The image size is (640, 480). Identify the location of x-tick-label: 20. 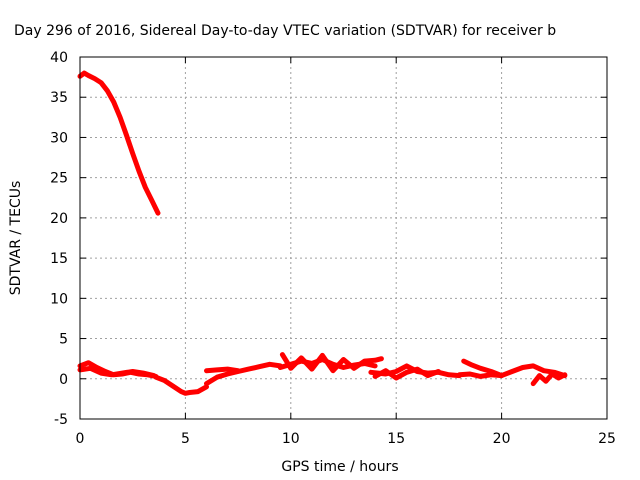
(502, 439).